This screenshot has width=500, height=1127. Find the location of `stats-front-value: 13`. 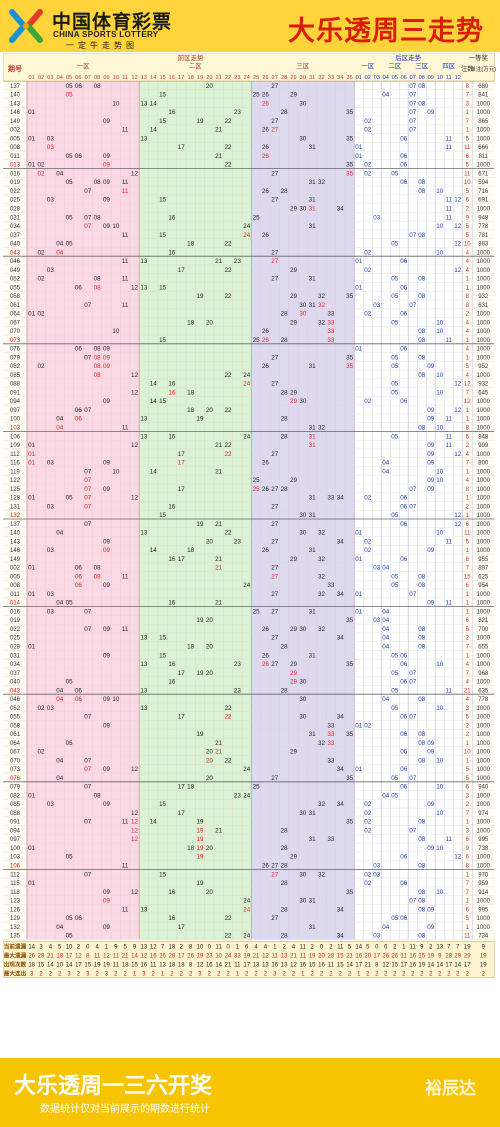

stats-front-value: 13 is located at coordinates (144, 947).